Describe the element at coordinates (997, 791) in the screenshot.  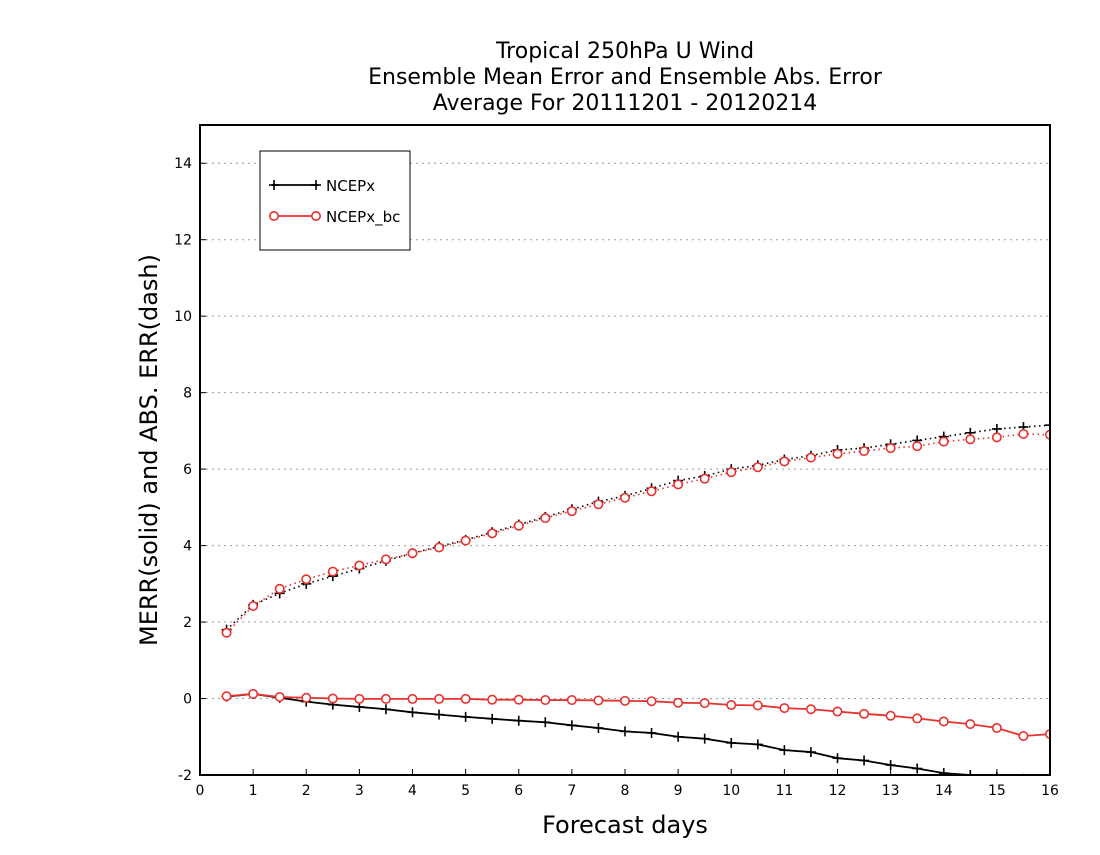
I see `x-tick-label: 15` at that location.